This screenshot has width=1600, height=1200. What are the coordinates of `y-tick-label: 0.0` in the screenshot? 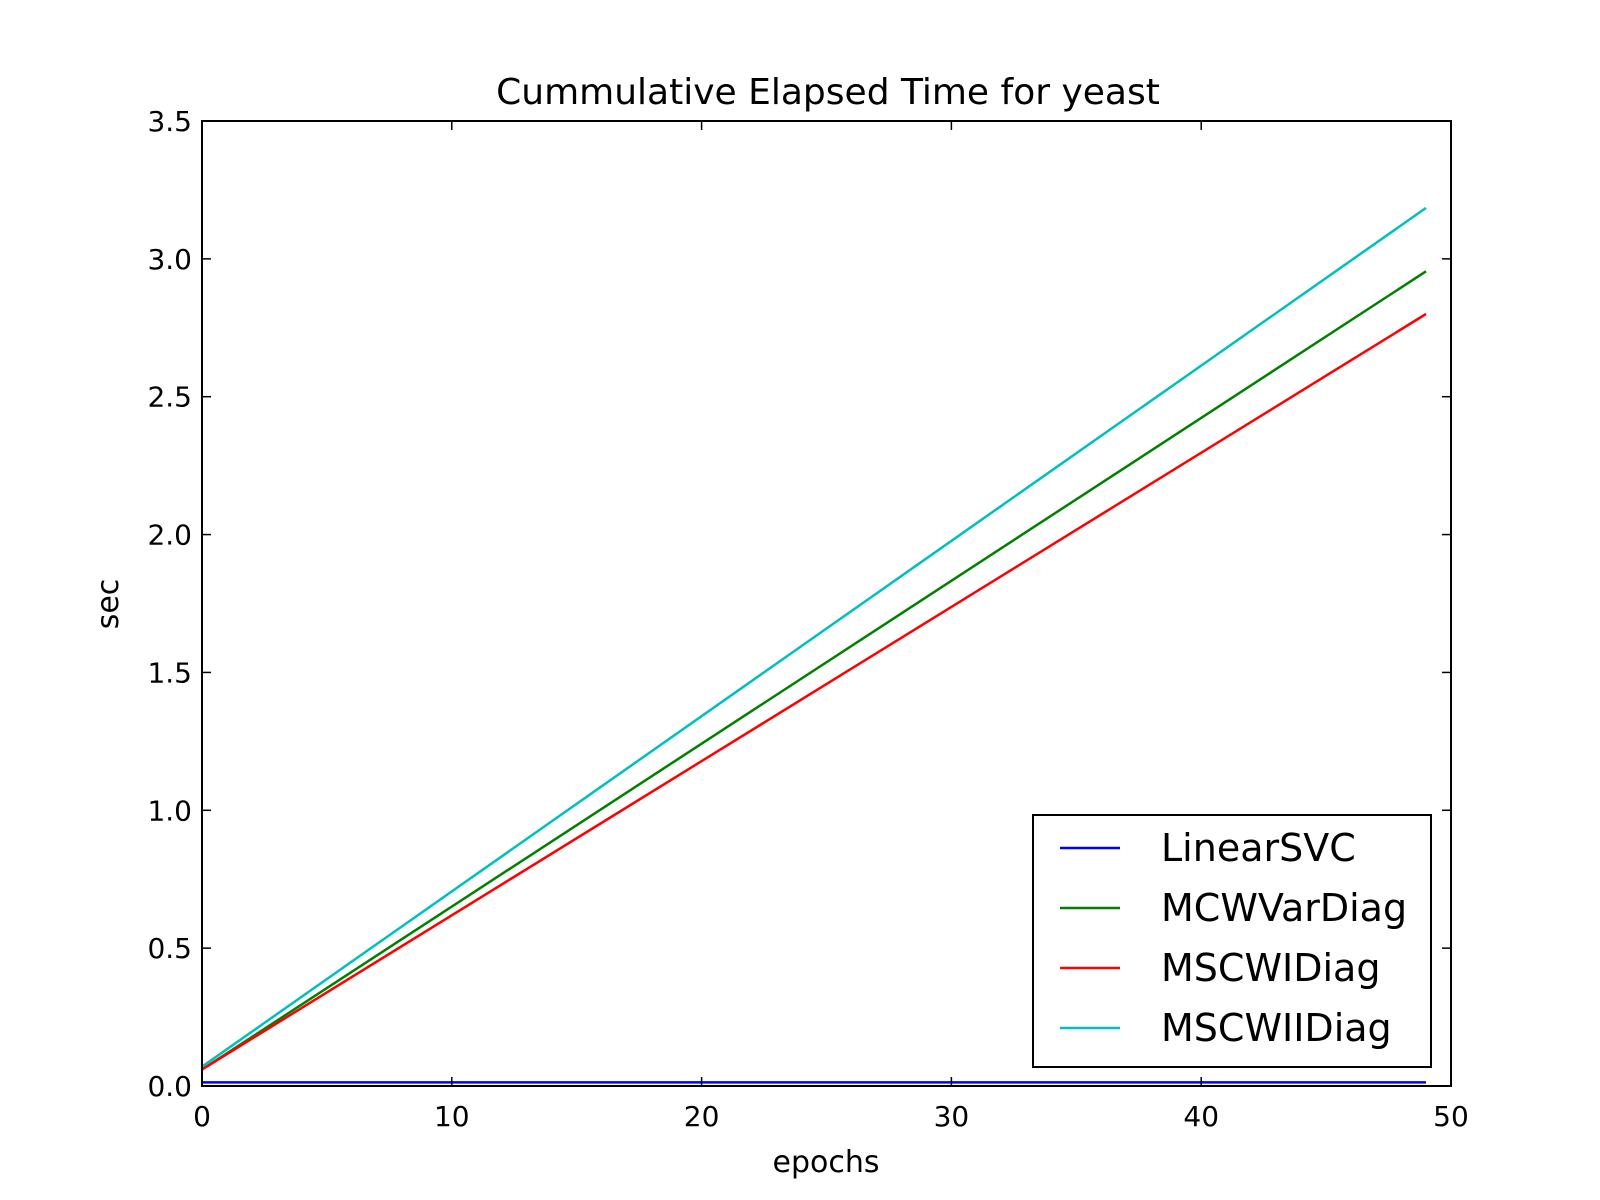 It's located at (169, 1086).